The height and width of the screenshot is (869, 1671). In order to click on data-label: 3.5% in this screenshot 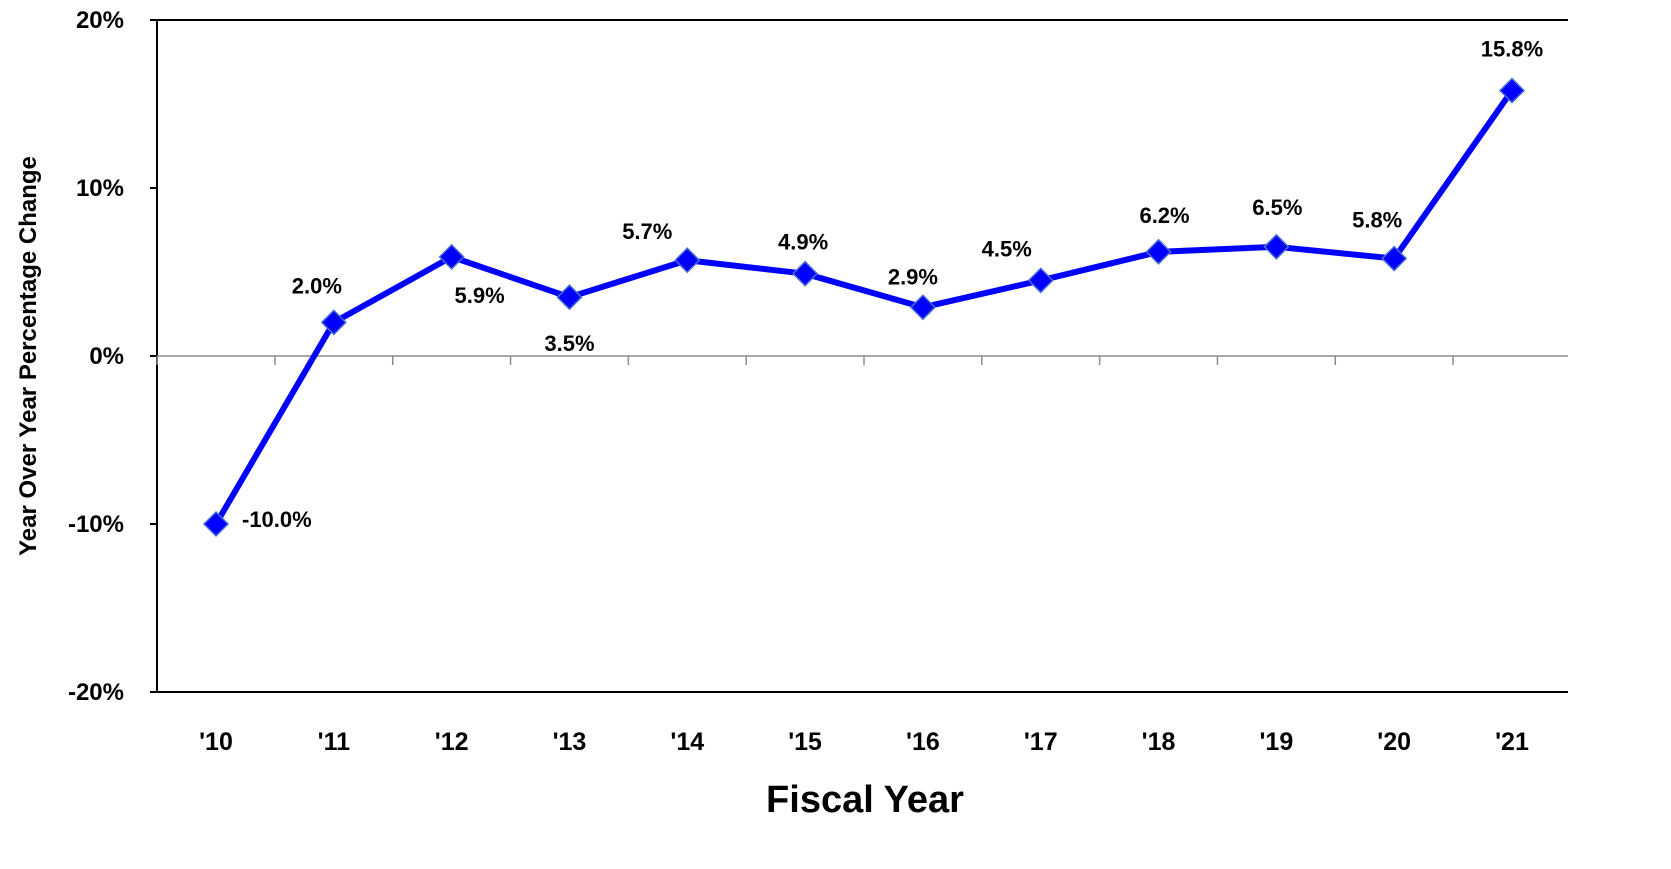, I will do `click(569, 343)`.